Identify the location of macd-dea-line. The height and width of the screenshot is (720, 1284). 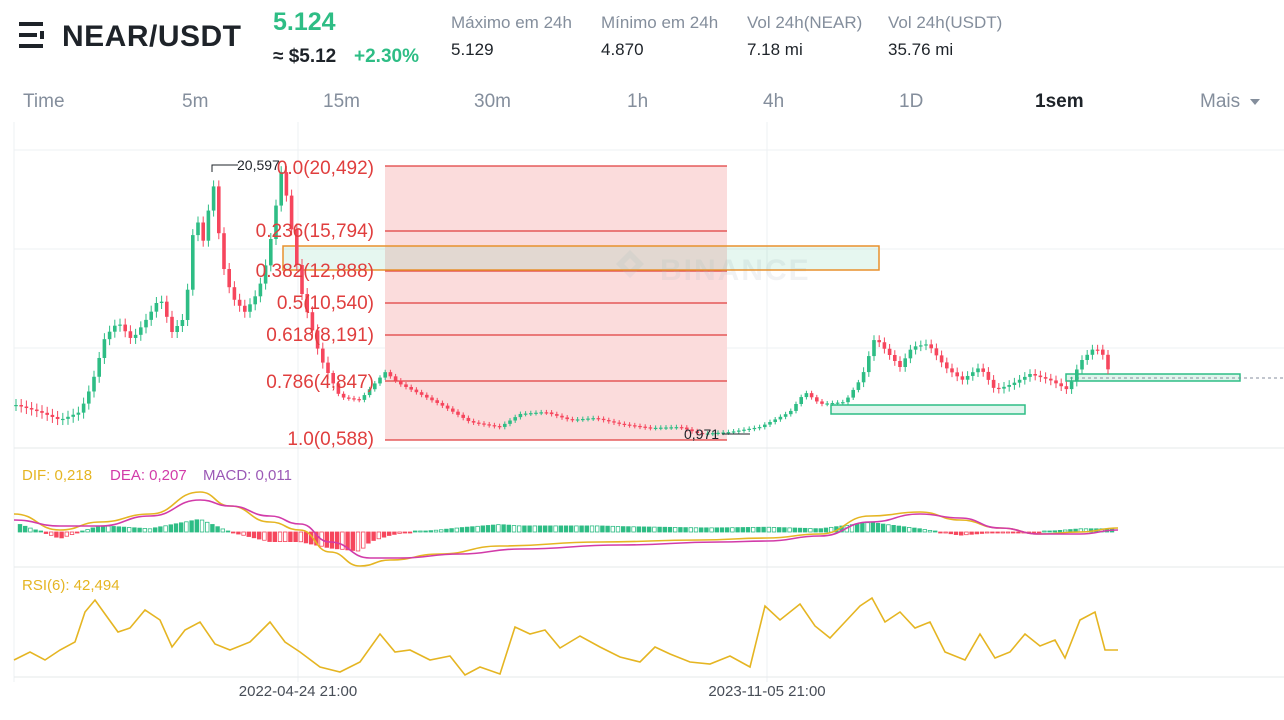
(566, 529).